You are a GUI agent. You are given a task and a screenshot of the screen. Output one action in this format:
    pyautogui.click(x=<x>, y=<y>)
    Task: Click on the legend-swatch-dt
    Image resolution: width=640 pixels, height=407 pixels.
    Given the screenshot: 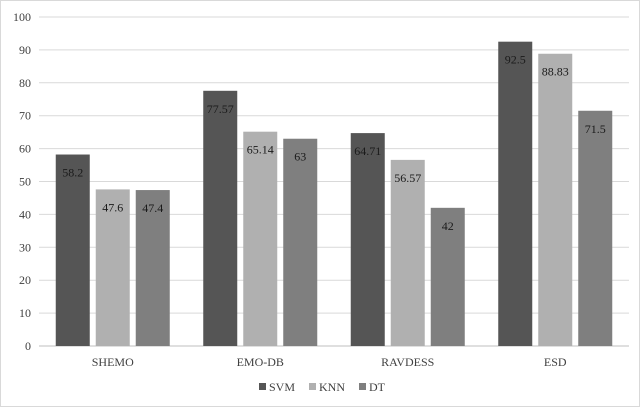 What is the action you would take?
    pyautogui.click(x=362, y=386)
    